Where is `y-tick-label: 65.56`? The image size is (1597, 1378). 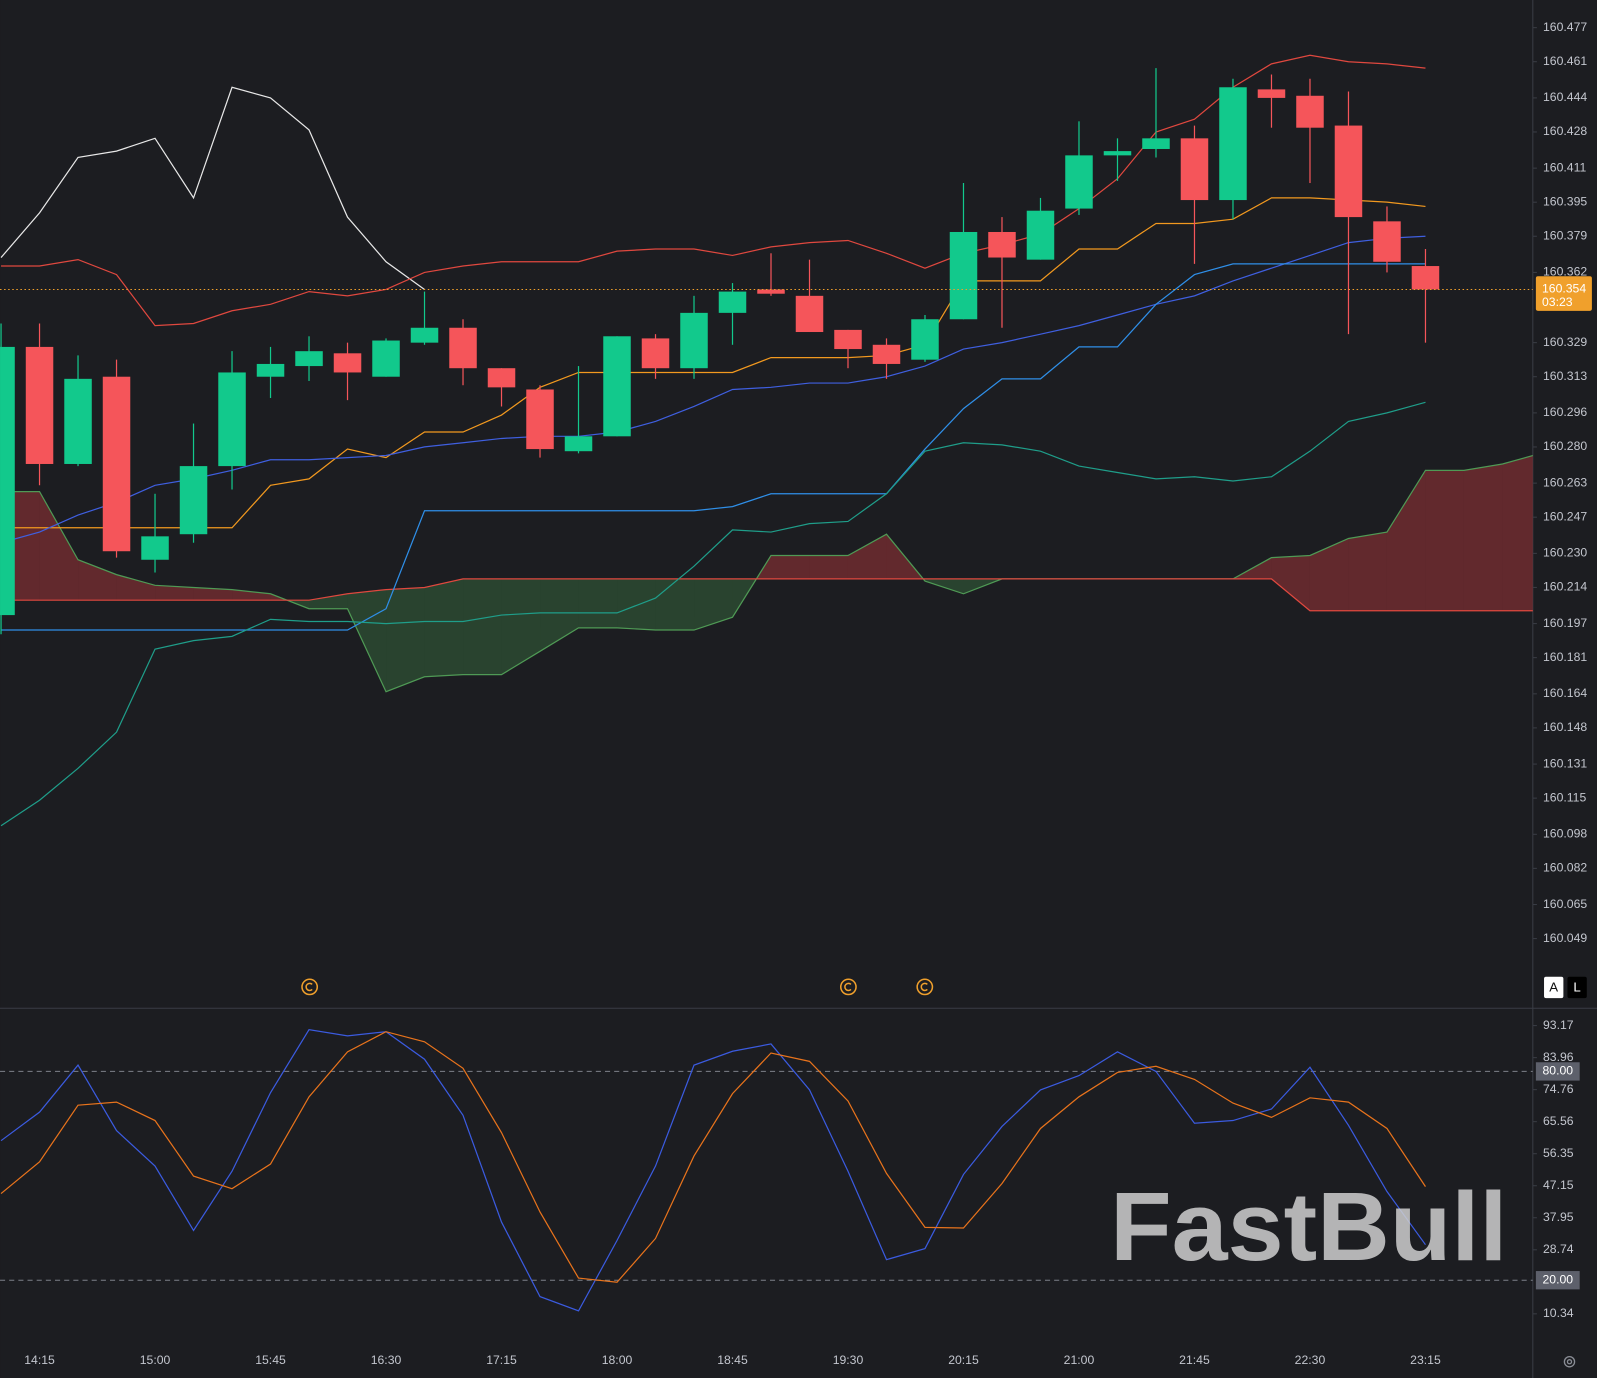
y-tick-label: 65.56 is located at coordinates (1558, 1121).